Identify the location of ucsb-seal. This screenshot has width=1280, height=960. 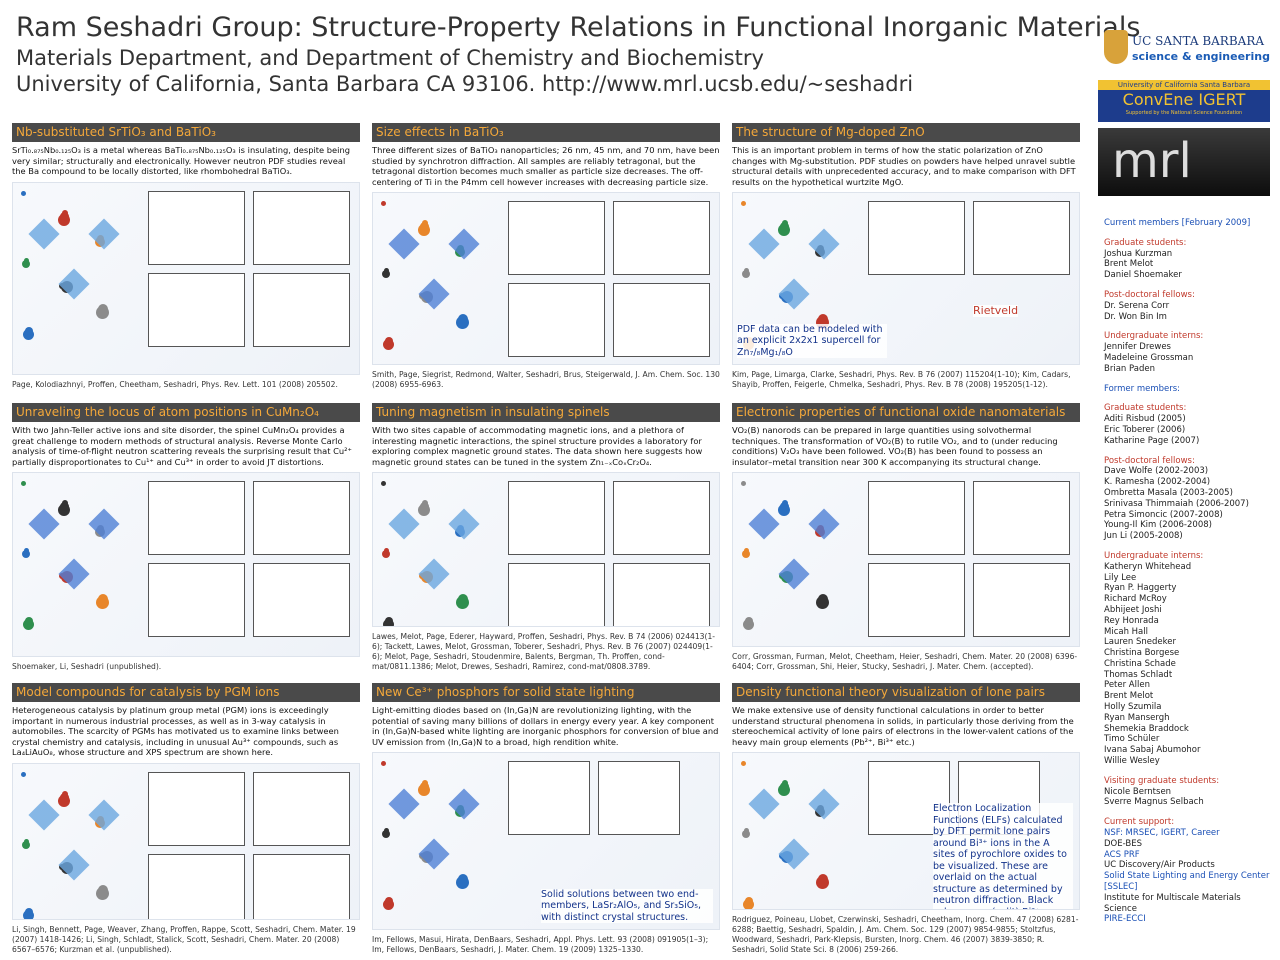
(1116, 47).